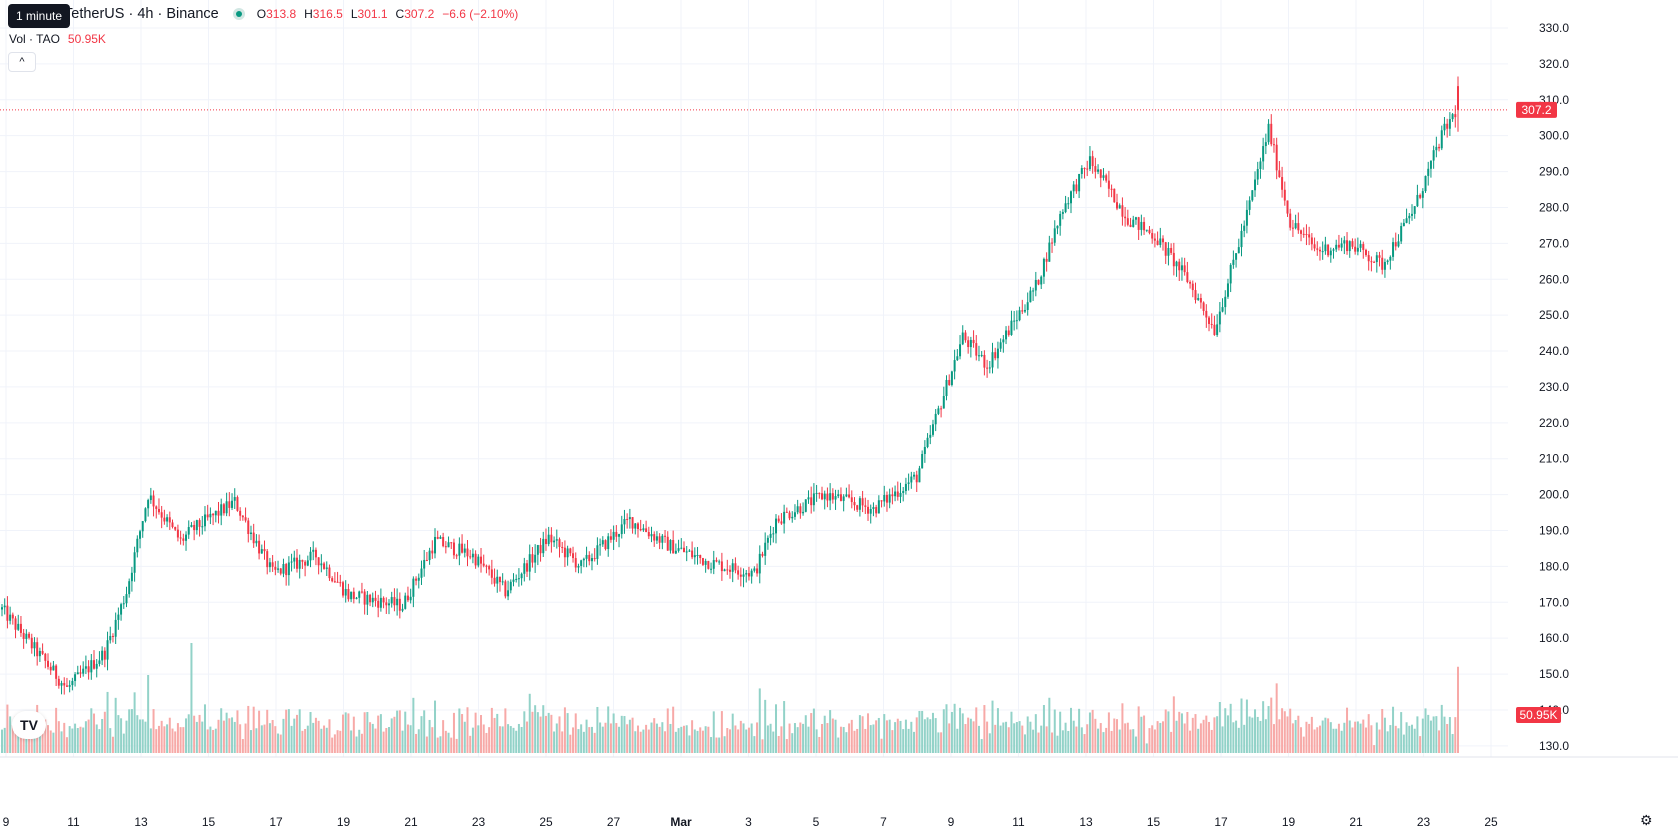  Describe the element at coordinates (238, 14) in the screenshot. I see `market-status-icon` at that location.